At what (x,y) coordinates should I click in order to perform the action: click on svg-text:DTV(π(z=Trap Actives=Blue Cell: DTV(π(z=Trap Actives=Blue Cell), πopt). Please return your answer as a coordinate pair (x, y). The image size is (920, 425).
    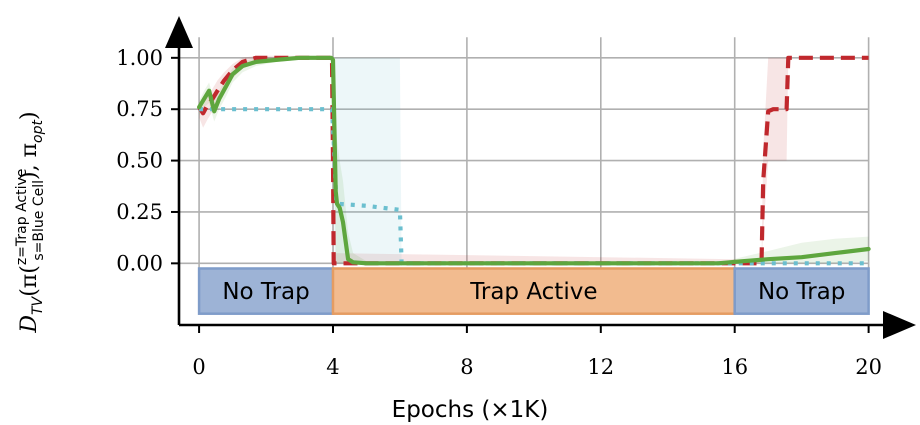
    Looking at the image, I should click on (30, 222).